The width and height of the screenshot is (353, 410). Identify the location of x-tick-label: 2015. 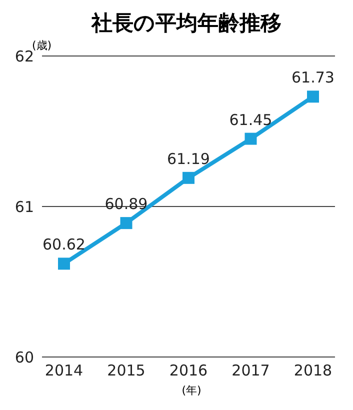
(126, 371).